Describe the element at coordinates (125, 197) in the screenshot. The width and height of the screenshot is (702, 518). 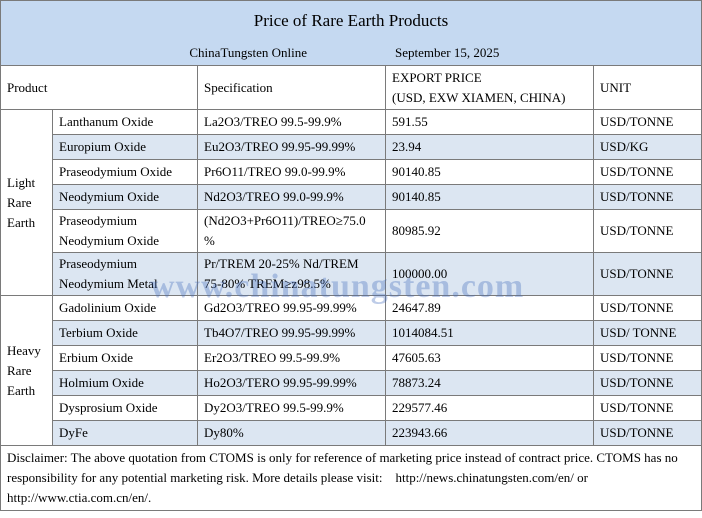
I see `product-cell: Neodymium Oxide` at that location.